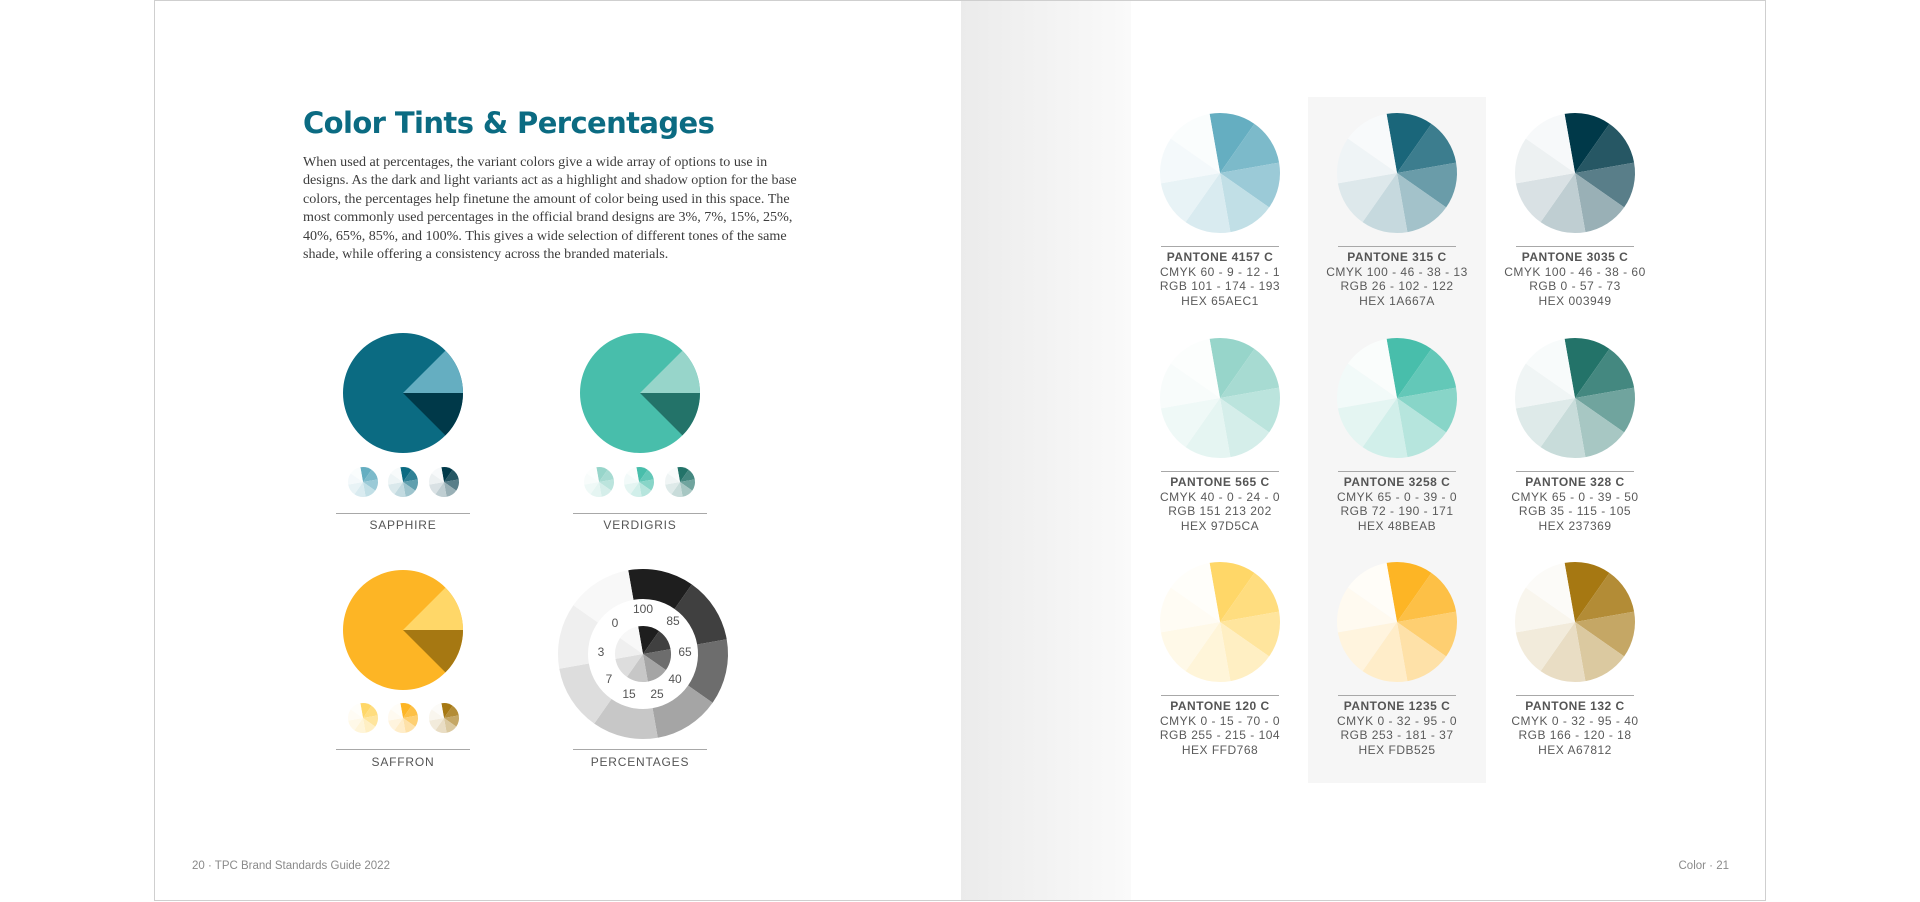 The image size is (1920, 902). I want to click on left-page-footer: 20 · TPC Brand Standards Guide 2022, so click(291, 866).